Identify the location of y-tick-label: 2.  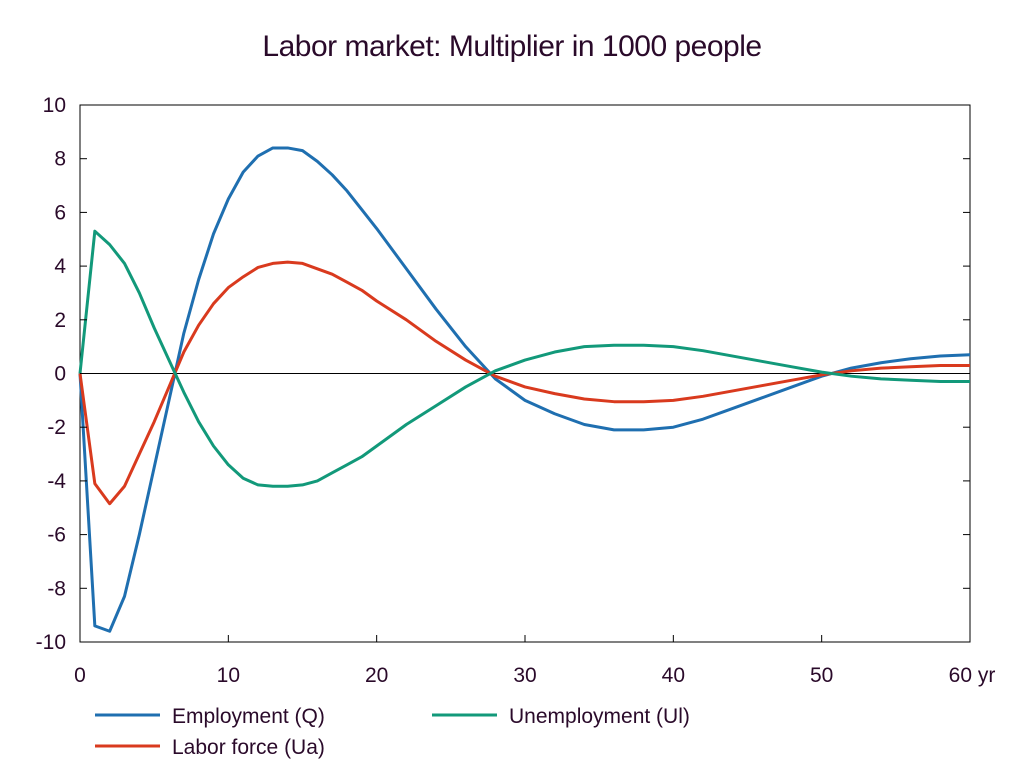
(60, 320).